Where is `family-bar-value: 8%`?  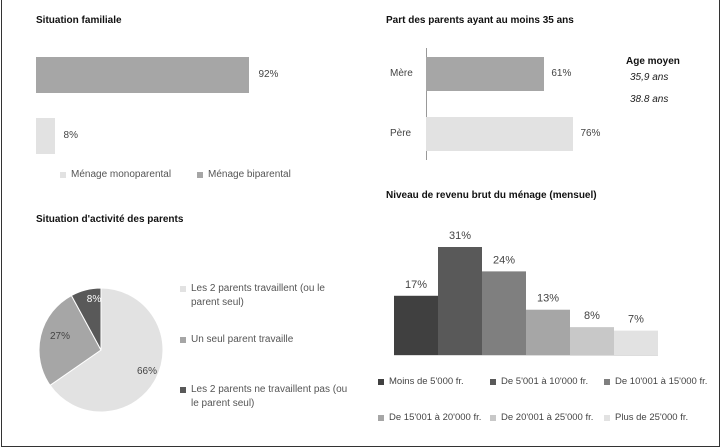
family-bar-value: 8% is located at coordinates (70, 135).